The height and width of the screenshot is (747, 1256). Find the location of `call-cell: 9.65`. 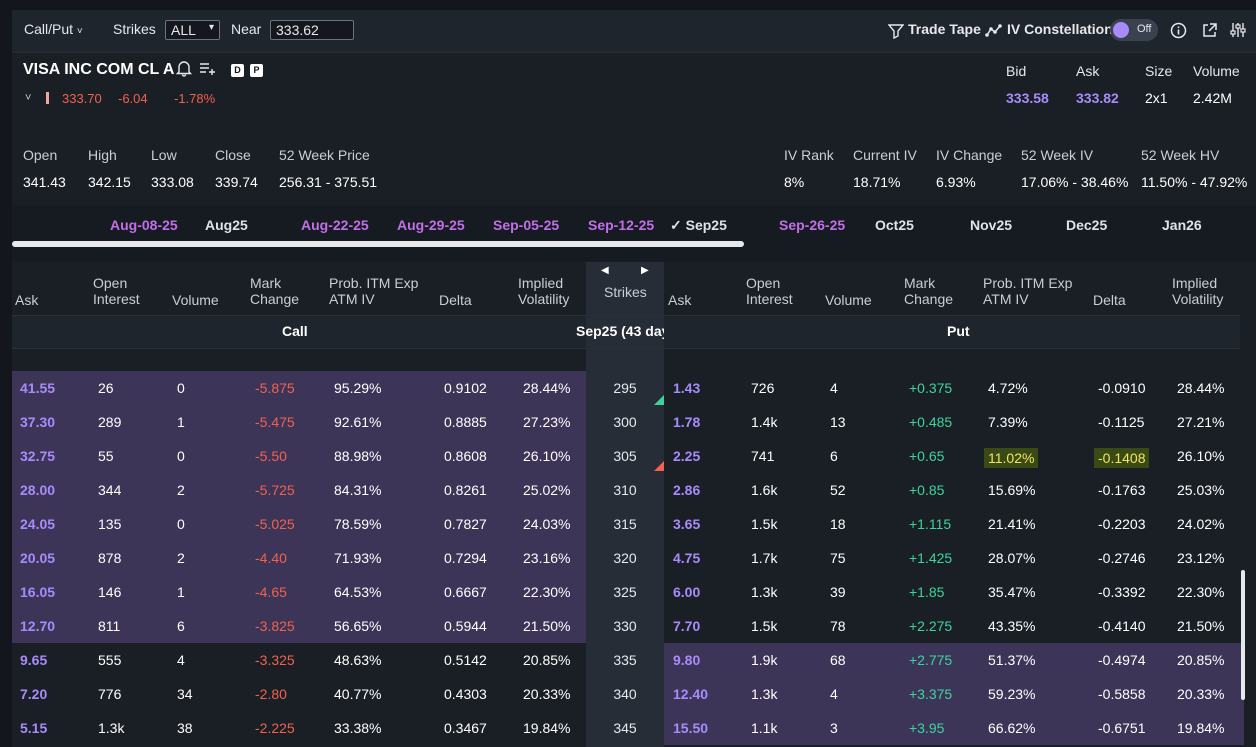

call-cell: 9.65 is located at coordinates (34, 660).